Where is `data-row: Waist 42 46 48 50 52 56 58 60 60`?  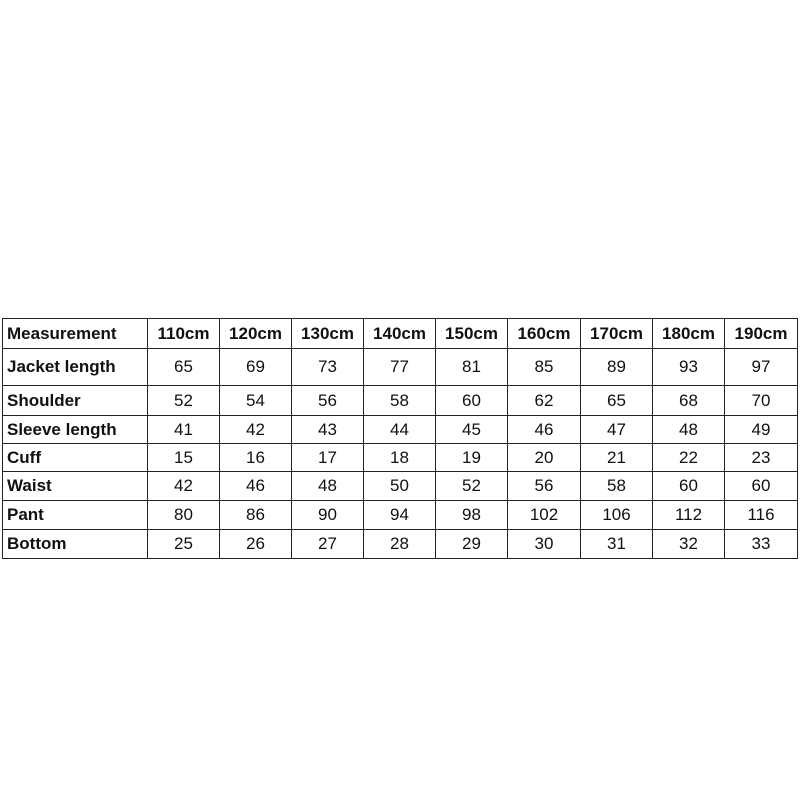
data-row: Waist 42 46 48 50 52 56 58 60 60 is located at coordinates (400, 486).